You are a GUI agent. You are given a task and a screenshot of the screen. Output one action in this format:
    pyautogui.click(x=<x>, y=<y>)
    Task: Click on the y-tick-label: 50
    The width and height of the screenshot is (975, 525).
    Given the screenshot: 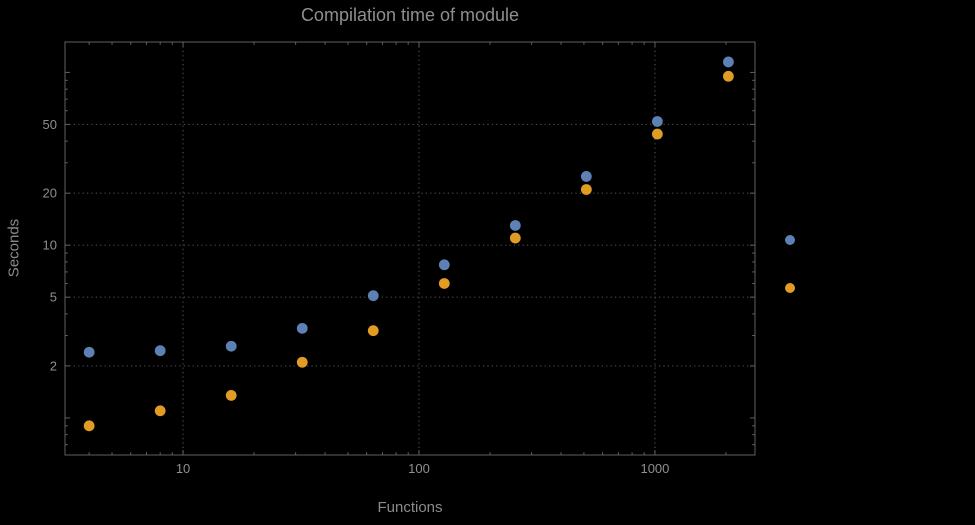 What is the action you would take?
    pyautogui.click(x=50, y=124)
    